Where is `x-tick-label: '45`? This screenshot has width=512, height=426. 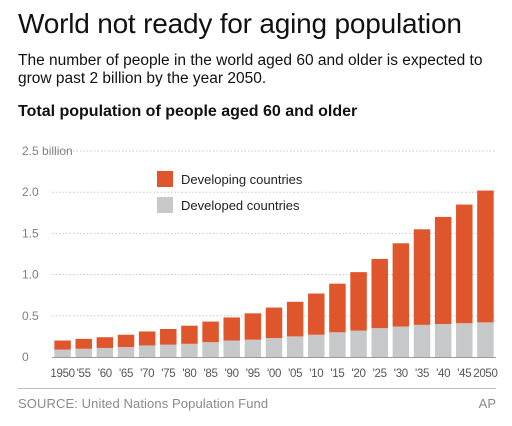 x-tick-label: '45 is located at coordinates (464, 374).